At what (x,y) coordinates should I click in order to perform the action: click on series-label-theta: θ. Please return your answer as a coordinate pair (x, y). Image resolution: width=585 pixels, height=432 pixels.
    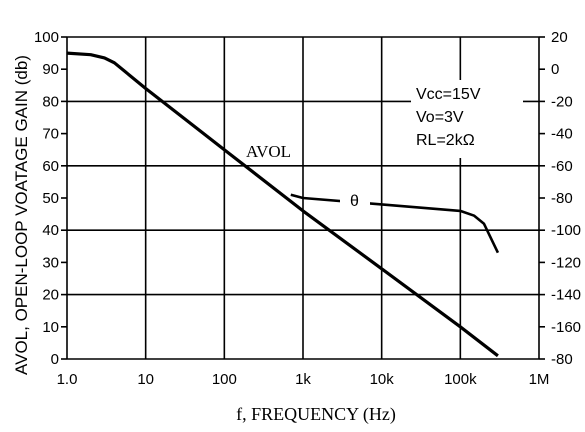
    Looking at the image, I should click on (354, 201).